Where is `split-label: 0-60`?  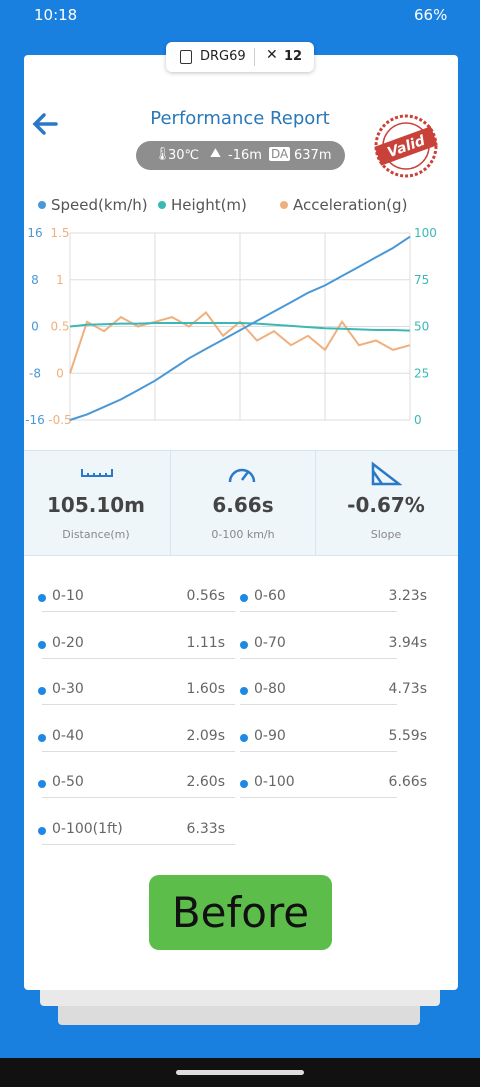 split-label: 0-60 is located at coordinates (270, 596).